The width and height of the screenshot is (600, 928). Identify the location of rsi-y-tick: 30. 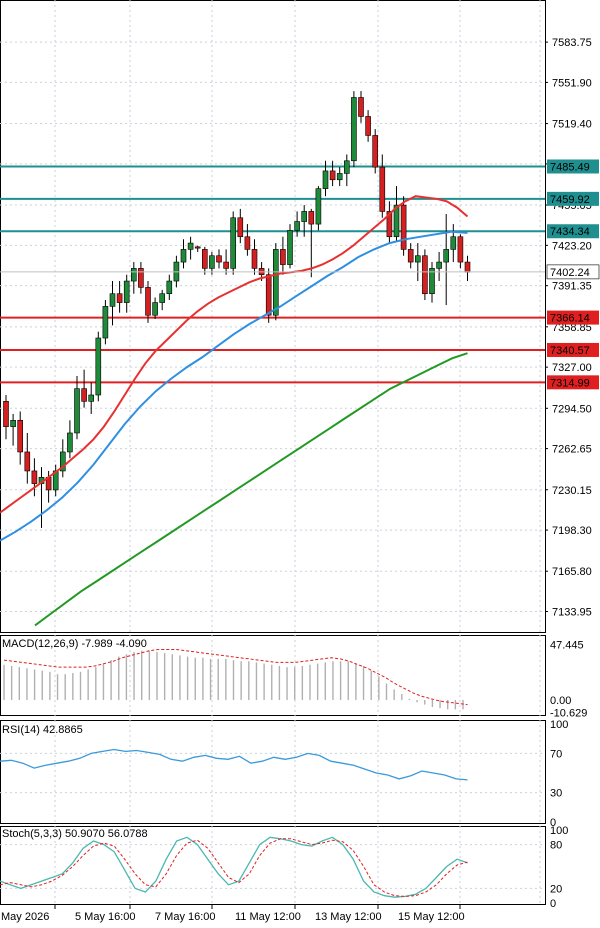
(556, 794).